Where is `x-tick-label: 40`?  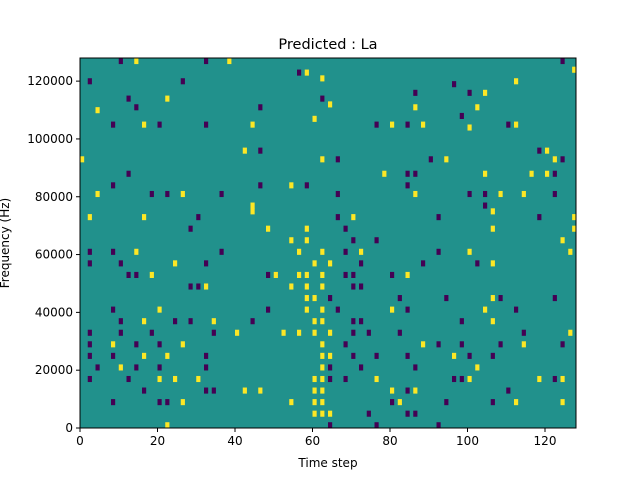 x-tick-label: 40 is located at coordinates (234, 441).